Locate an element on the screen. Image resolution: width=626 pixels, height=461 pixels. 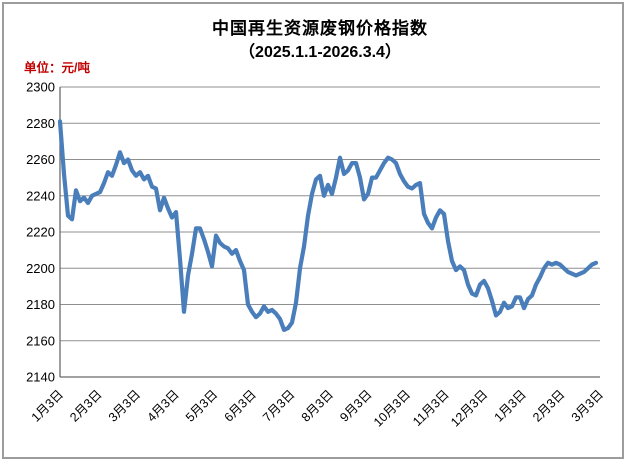
x-axis-label: 10月3日 is located at coordinates (392, 408).